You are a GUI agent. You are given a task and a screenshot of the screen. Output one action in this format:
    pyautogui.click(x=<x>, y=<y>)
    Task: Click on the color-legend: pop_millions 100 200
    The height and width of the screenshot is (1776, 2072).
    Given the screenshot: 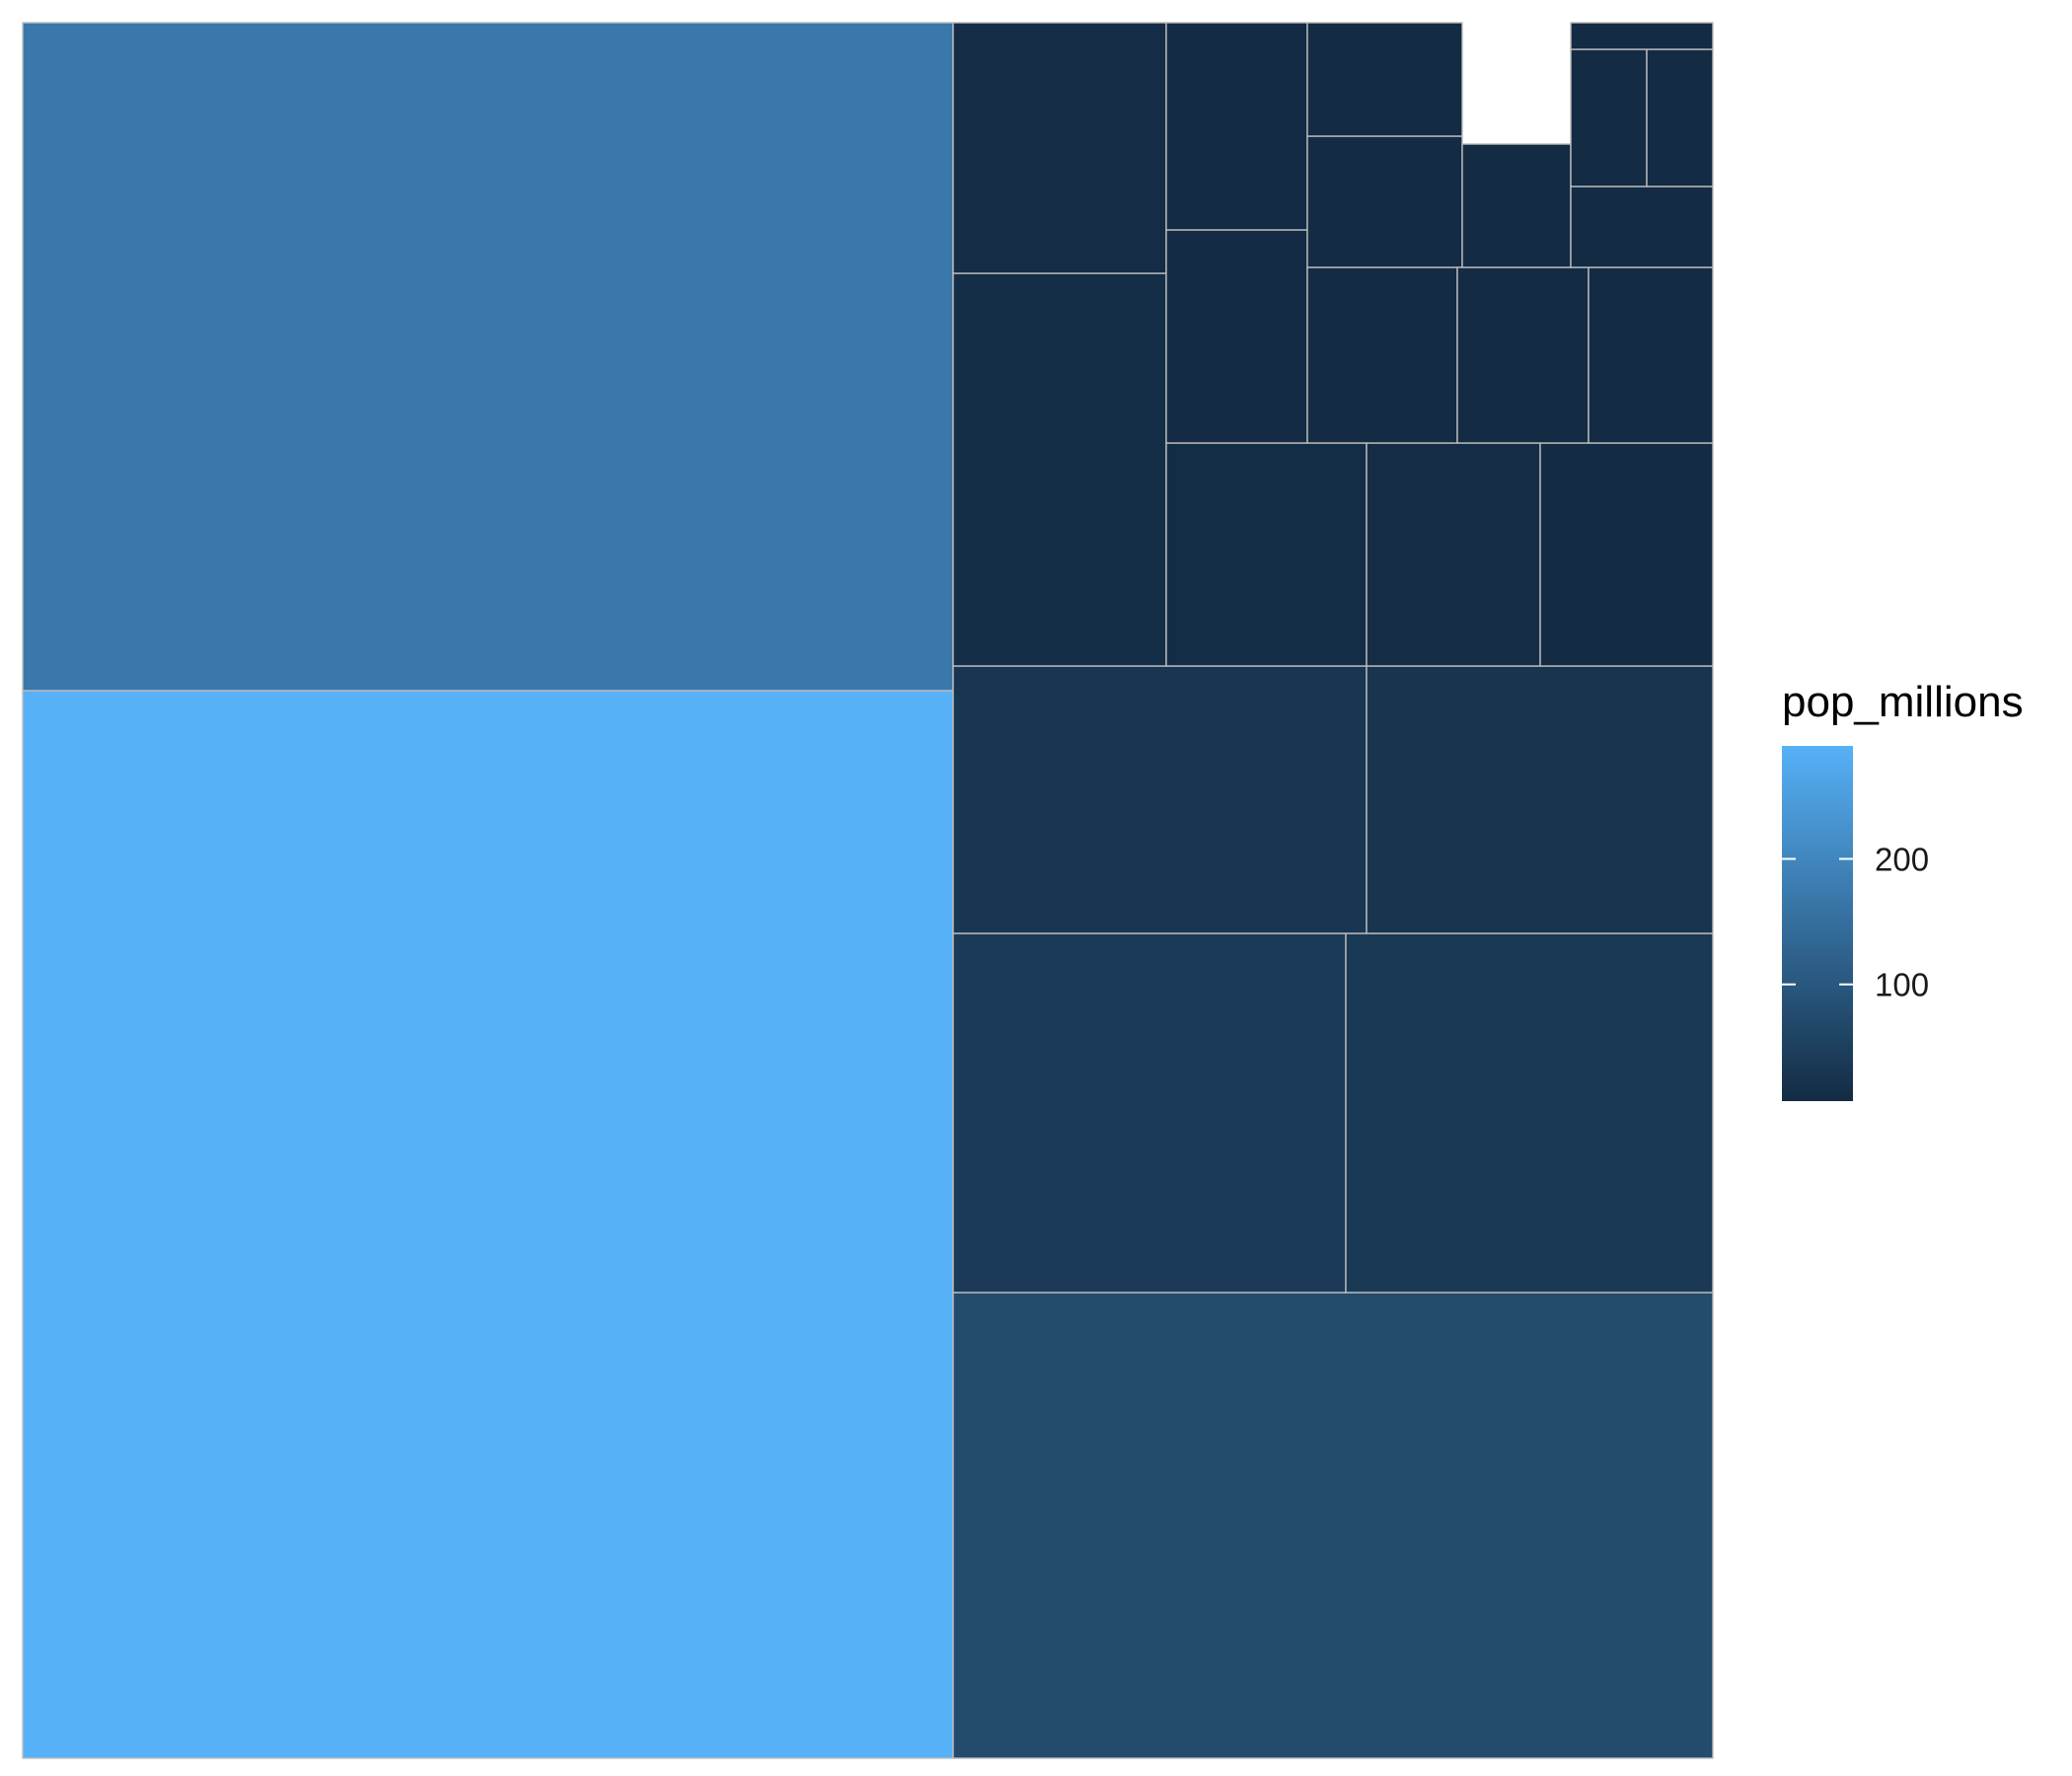 What is the action you would take?
    pyautogui.click(x=1903, y=890)
    